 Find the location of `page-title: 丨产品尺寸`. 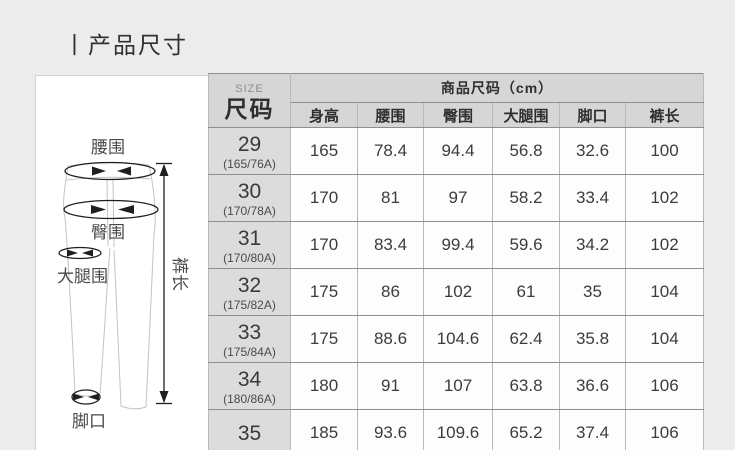

page-title: 丨产品尺寸 is located at coordinates (125, 45).